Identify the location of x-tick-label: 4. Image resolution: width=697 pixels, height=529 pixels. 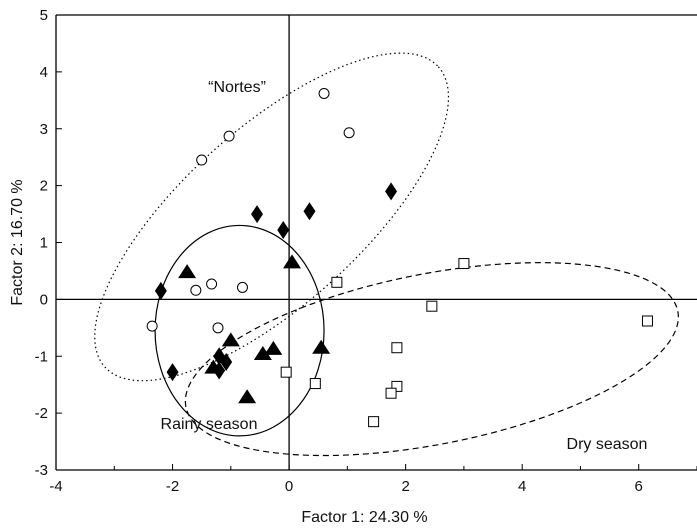
(522, 486).